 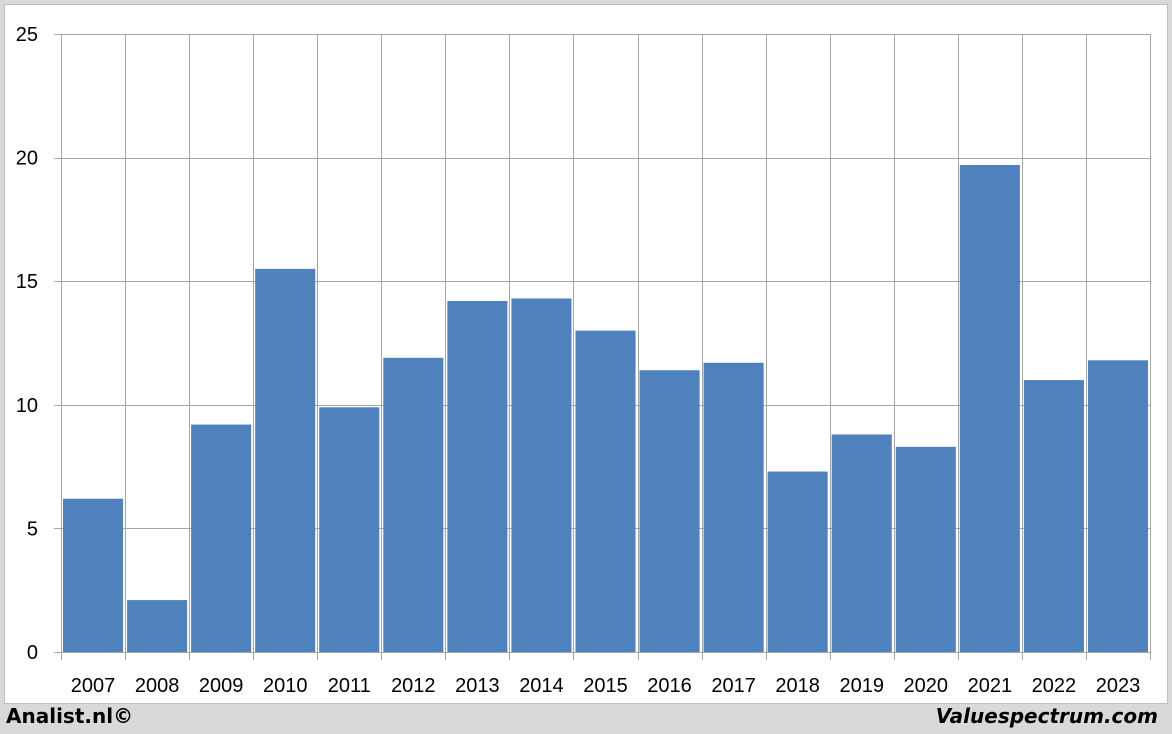 I want to click on bar-2008, so click(x=157, y=626).